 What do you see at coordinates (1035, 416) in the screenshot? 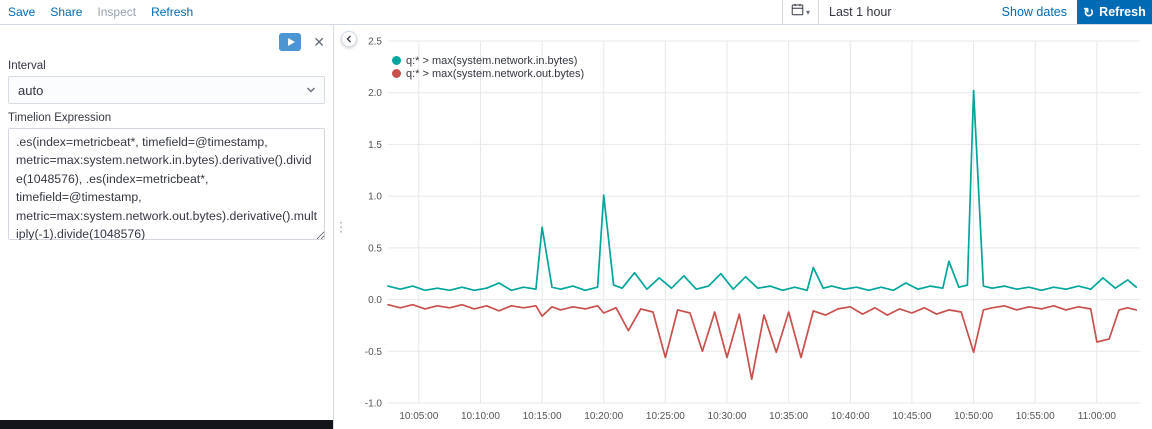
I see `svg-text: 10:55:00` at bounding box center [1035, 416].